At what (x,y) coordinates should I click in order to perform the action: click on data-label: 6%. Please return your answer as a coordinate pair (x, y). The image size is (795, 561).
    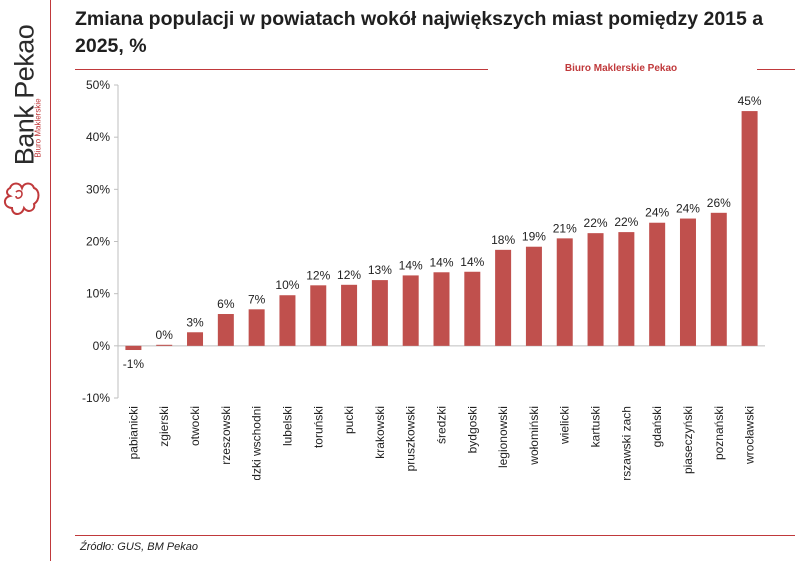
    Looking at the image, I should click on (226, 304).